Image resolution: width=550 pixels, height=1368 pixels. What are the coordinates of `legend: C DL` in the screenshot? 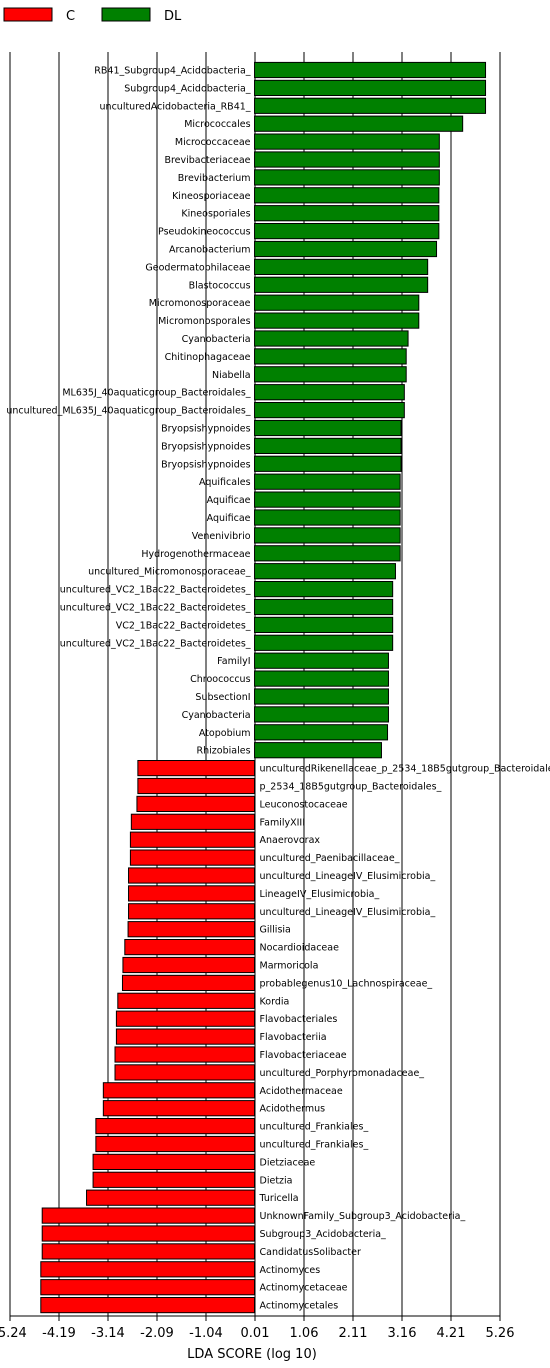 It's located at (92, 15).